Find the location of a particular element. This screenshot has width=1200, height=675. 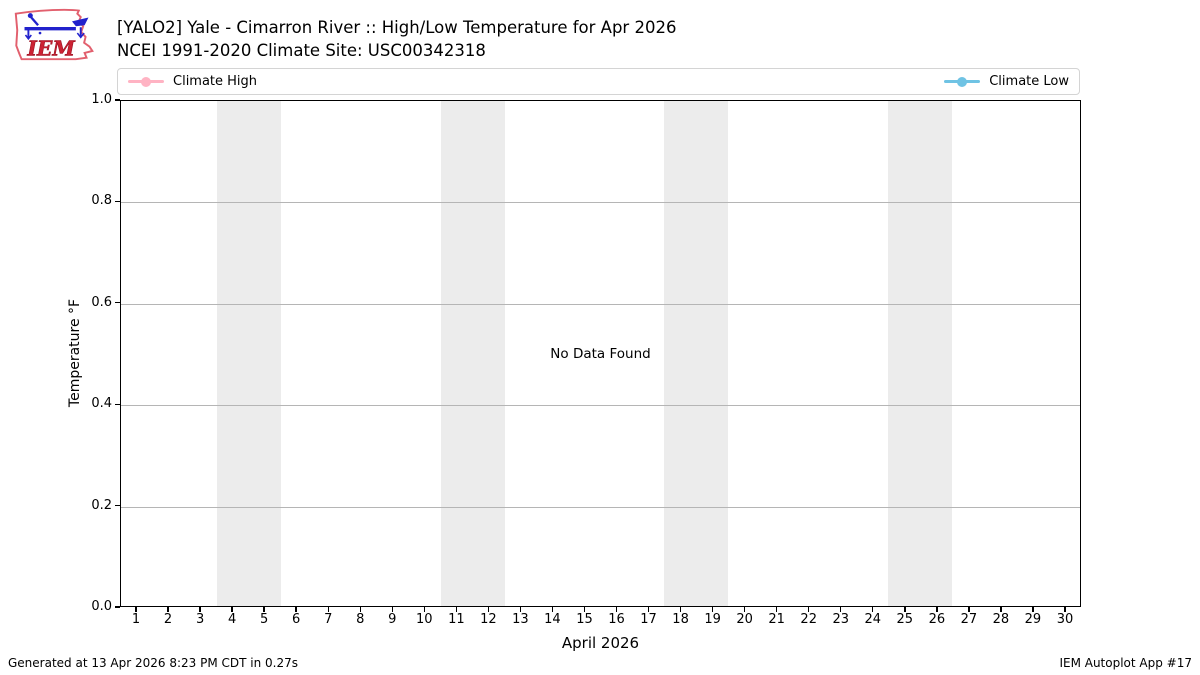

x-tick-label: 3 is located at coordinates (200, 619).